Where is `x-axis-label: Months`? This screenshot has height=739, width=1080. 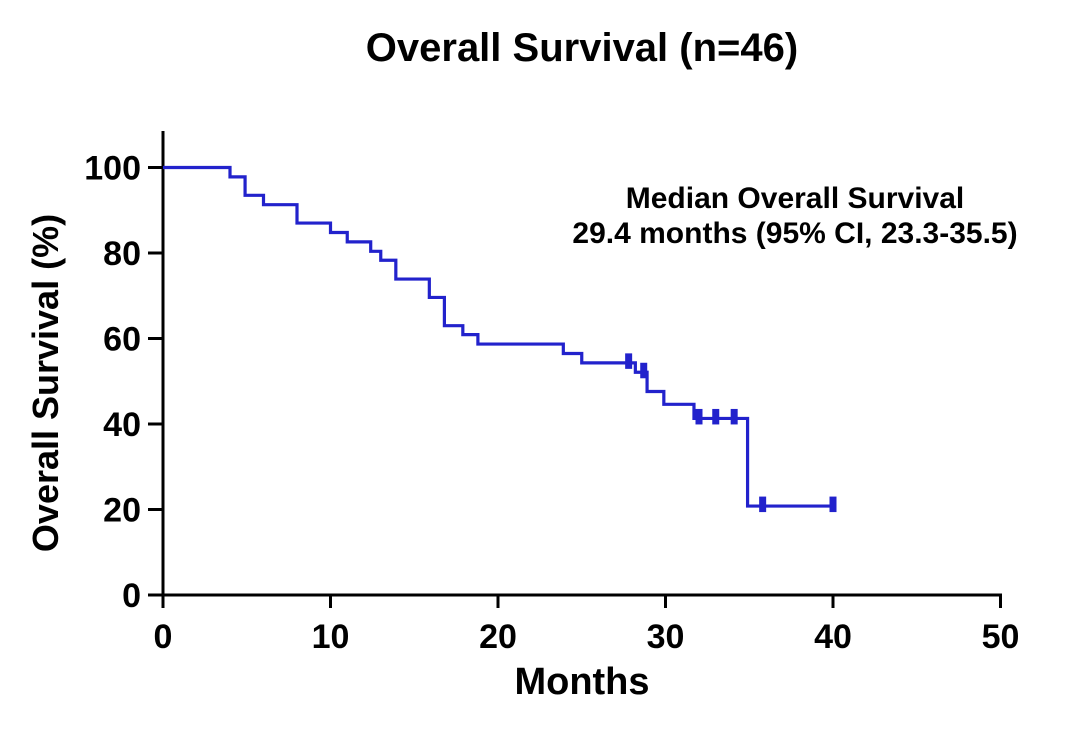 x-axis-label: Months is located at coordinates (582, 682).